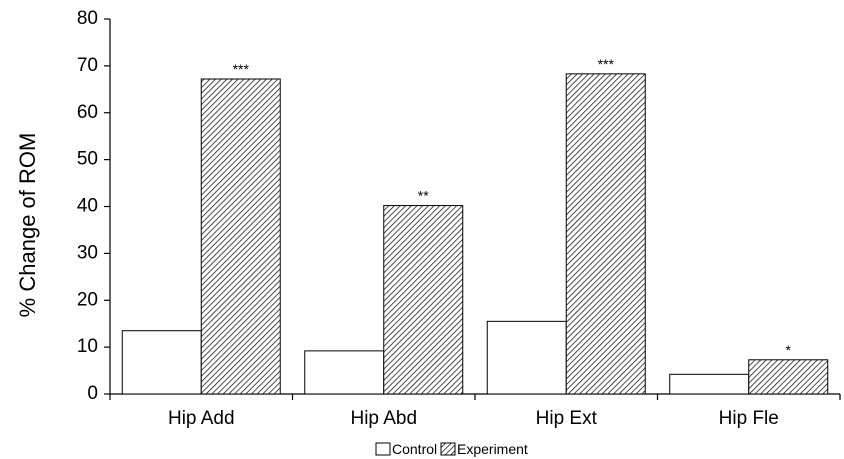  I want to click on y-tick-label: 60, so click(87, 112).